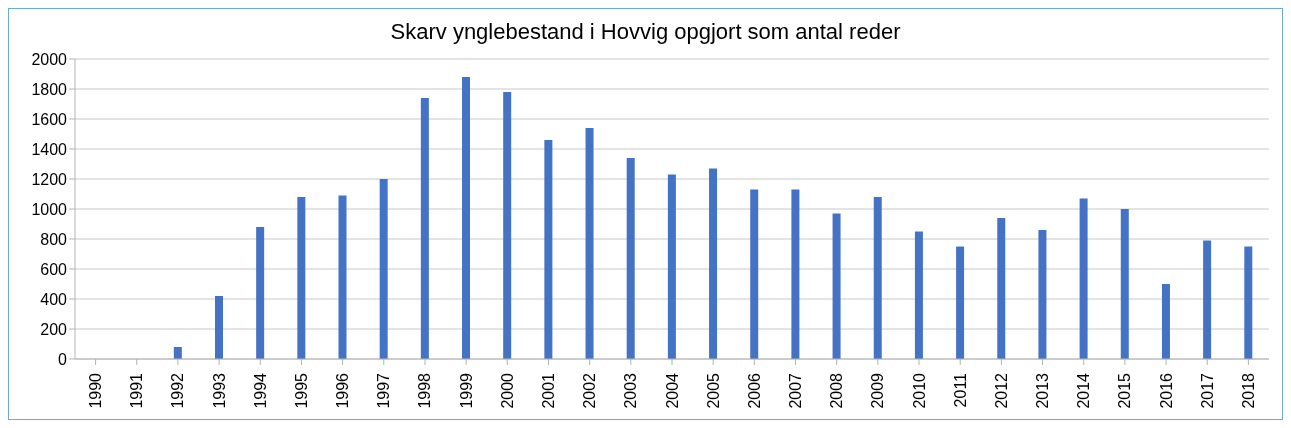 The height and width of the screenshot is (428, 1291). What do you see at coordinates (466, 390) in the screenshot?
I see `x-tick-label: 1999` at bounding box center [466, 390].